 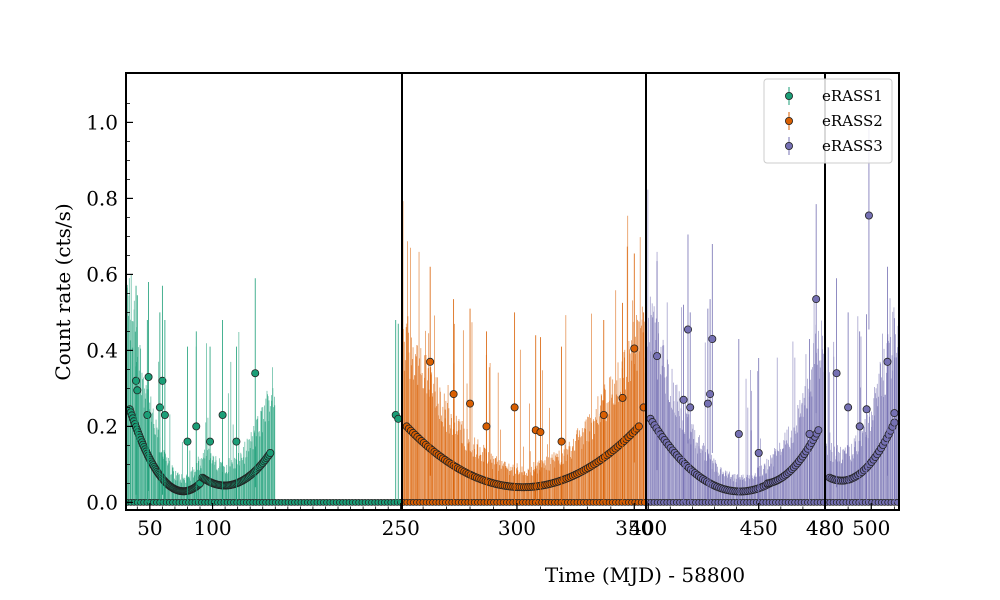 What do you see at coordinates (102, 350) in the screenshot?
I see `y-tick-label: 0.4` at bounding box center [102, 350].